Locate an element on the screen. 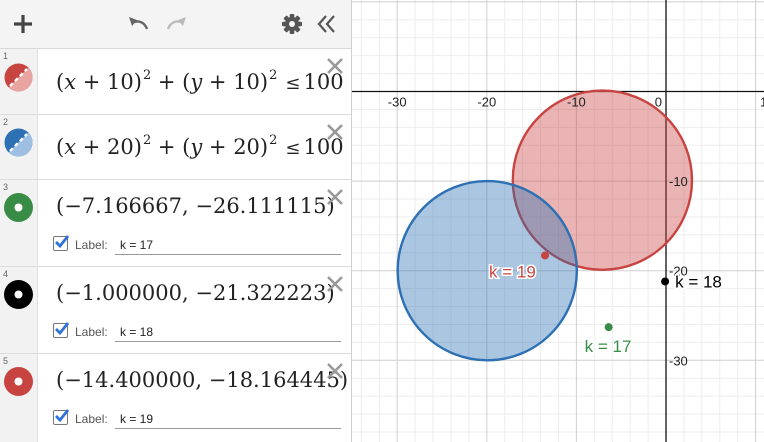  expression-math: (x + 10)2 + (y + 10)2 ≤100 is located at coordinates (200, 81).